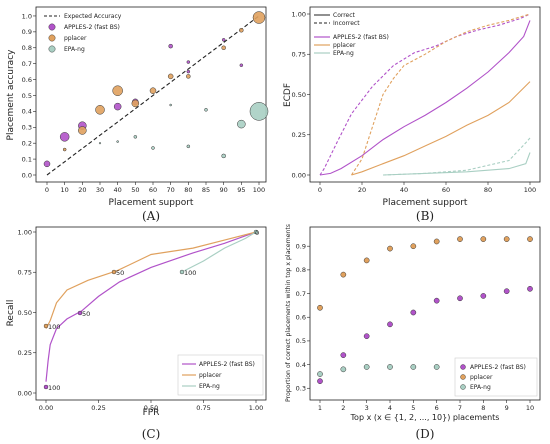 Image resolution: width=550 pixels, height=444 pixels. Describe the element at coordinates (25, 353) in the screenshot. I see `y-tick-label: 0.25` at that location.